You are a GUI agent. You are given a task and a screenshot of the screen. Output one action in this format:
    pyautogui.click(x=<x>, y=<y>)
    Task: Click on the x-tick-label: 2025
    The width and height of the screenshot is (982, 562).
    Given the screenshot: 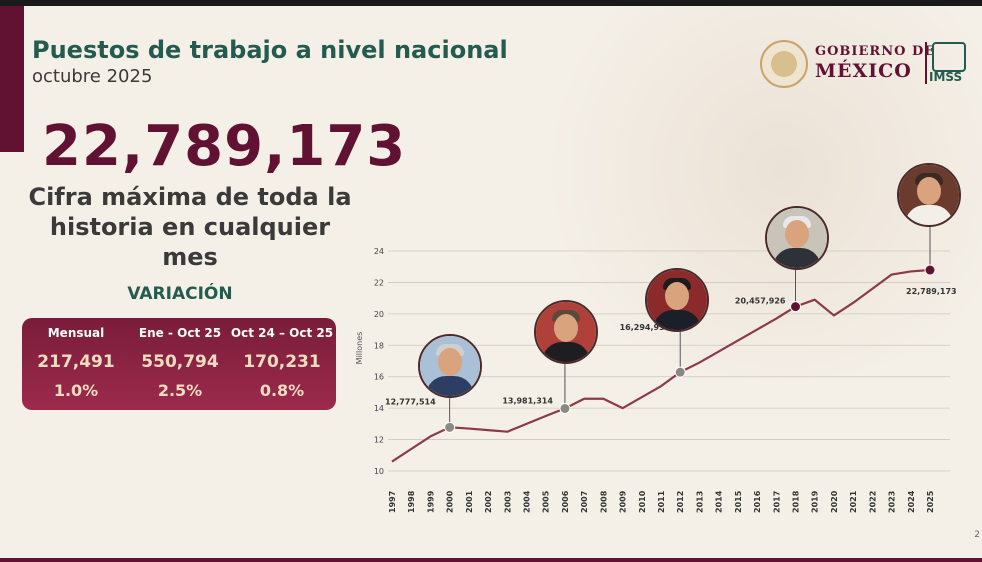 What is the action you would take?
    pyautogui.click(x=930, y=501)
    